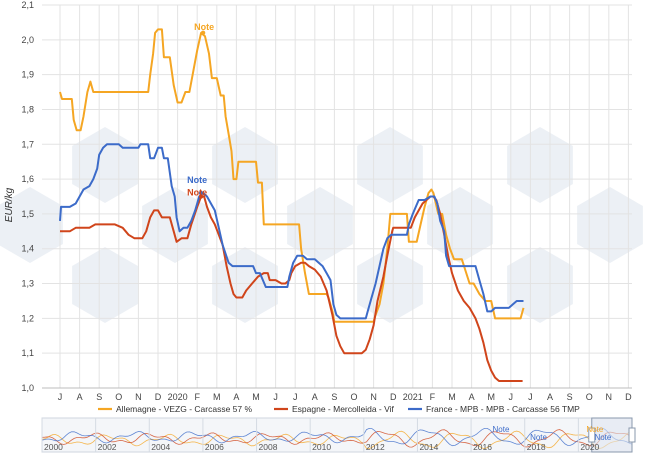 The width and height of the screenshot is (650, 466). I want to click on navigator-year-label: 2008, so click(268, 447).